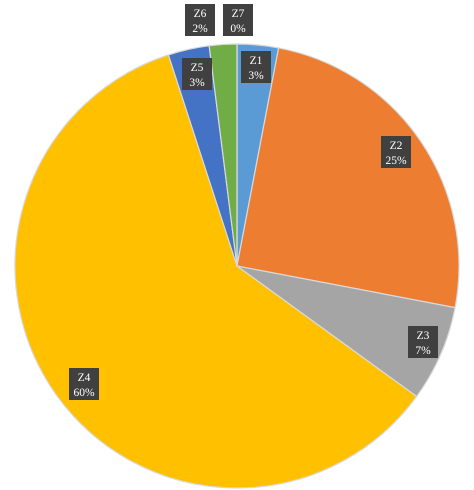 This screenshot has height=490, width=474. I want to click on data-label-box-z6, so click(200, 20).